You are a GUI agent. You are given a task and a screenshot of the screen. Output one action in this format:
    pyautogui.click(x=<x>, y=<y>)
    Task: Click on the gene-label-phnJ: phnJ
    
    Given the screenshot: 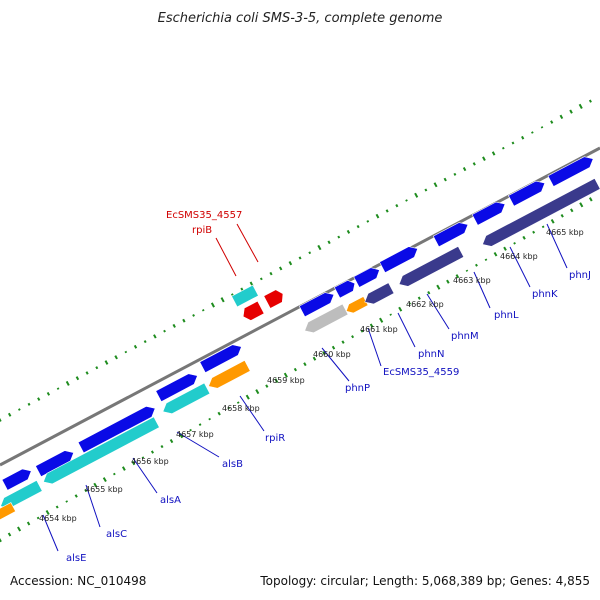 What is the action you would take?
    pyautogui.click(x=580, y=275)
    